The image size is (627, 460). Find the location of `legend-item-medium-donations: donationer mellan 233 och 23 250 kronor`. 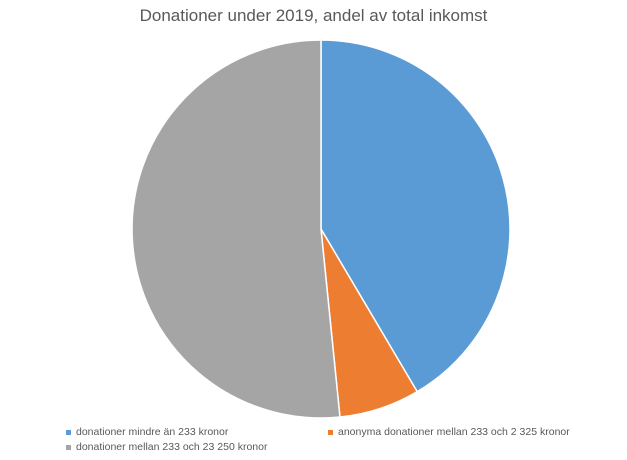

legend-item-medium-donations: donationer mellan 233 och 23 250 kronor is located at coordinates (166, 447).